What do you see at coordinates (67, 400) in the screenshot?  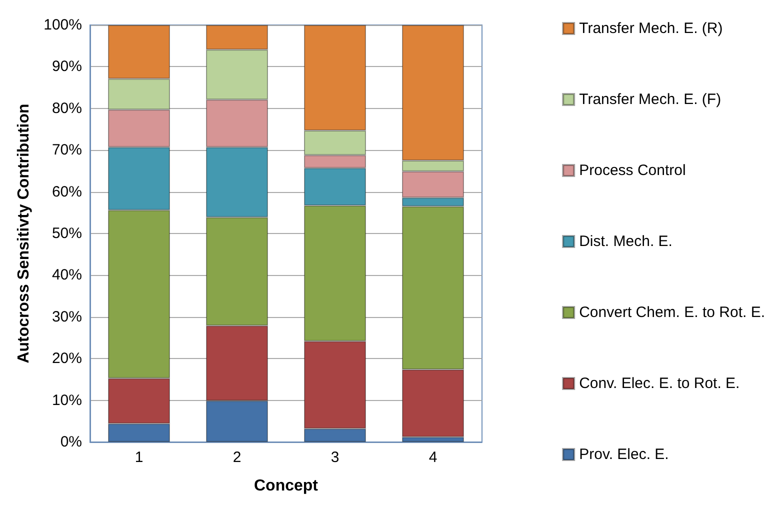 I see `y-tick-label: 10%` at bounding box center [67, 400].